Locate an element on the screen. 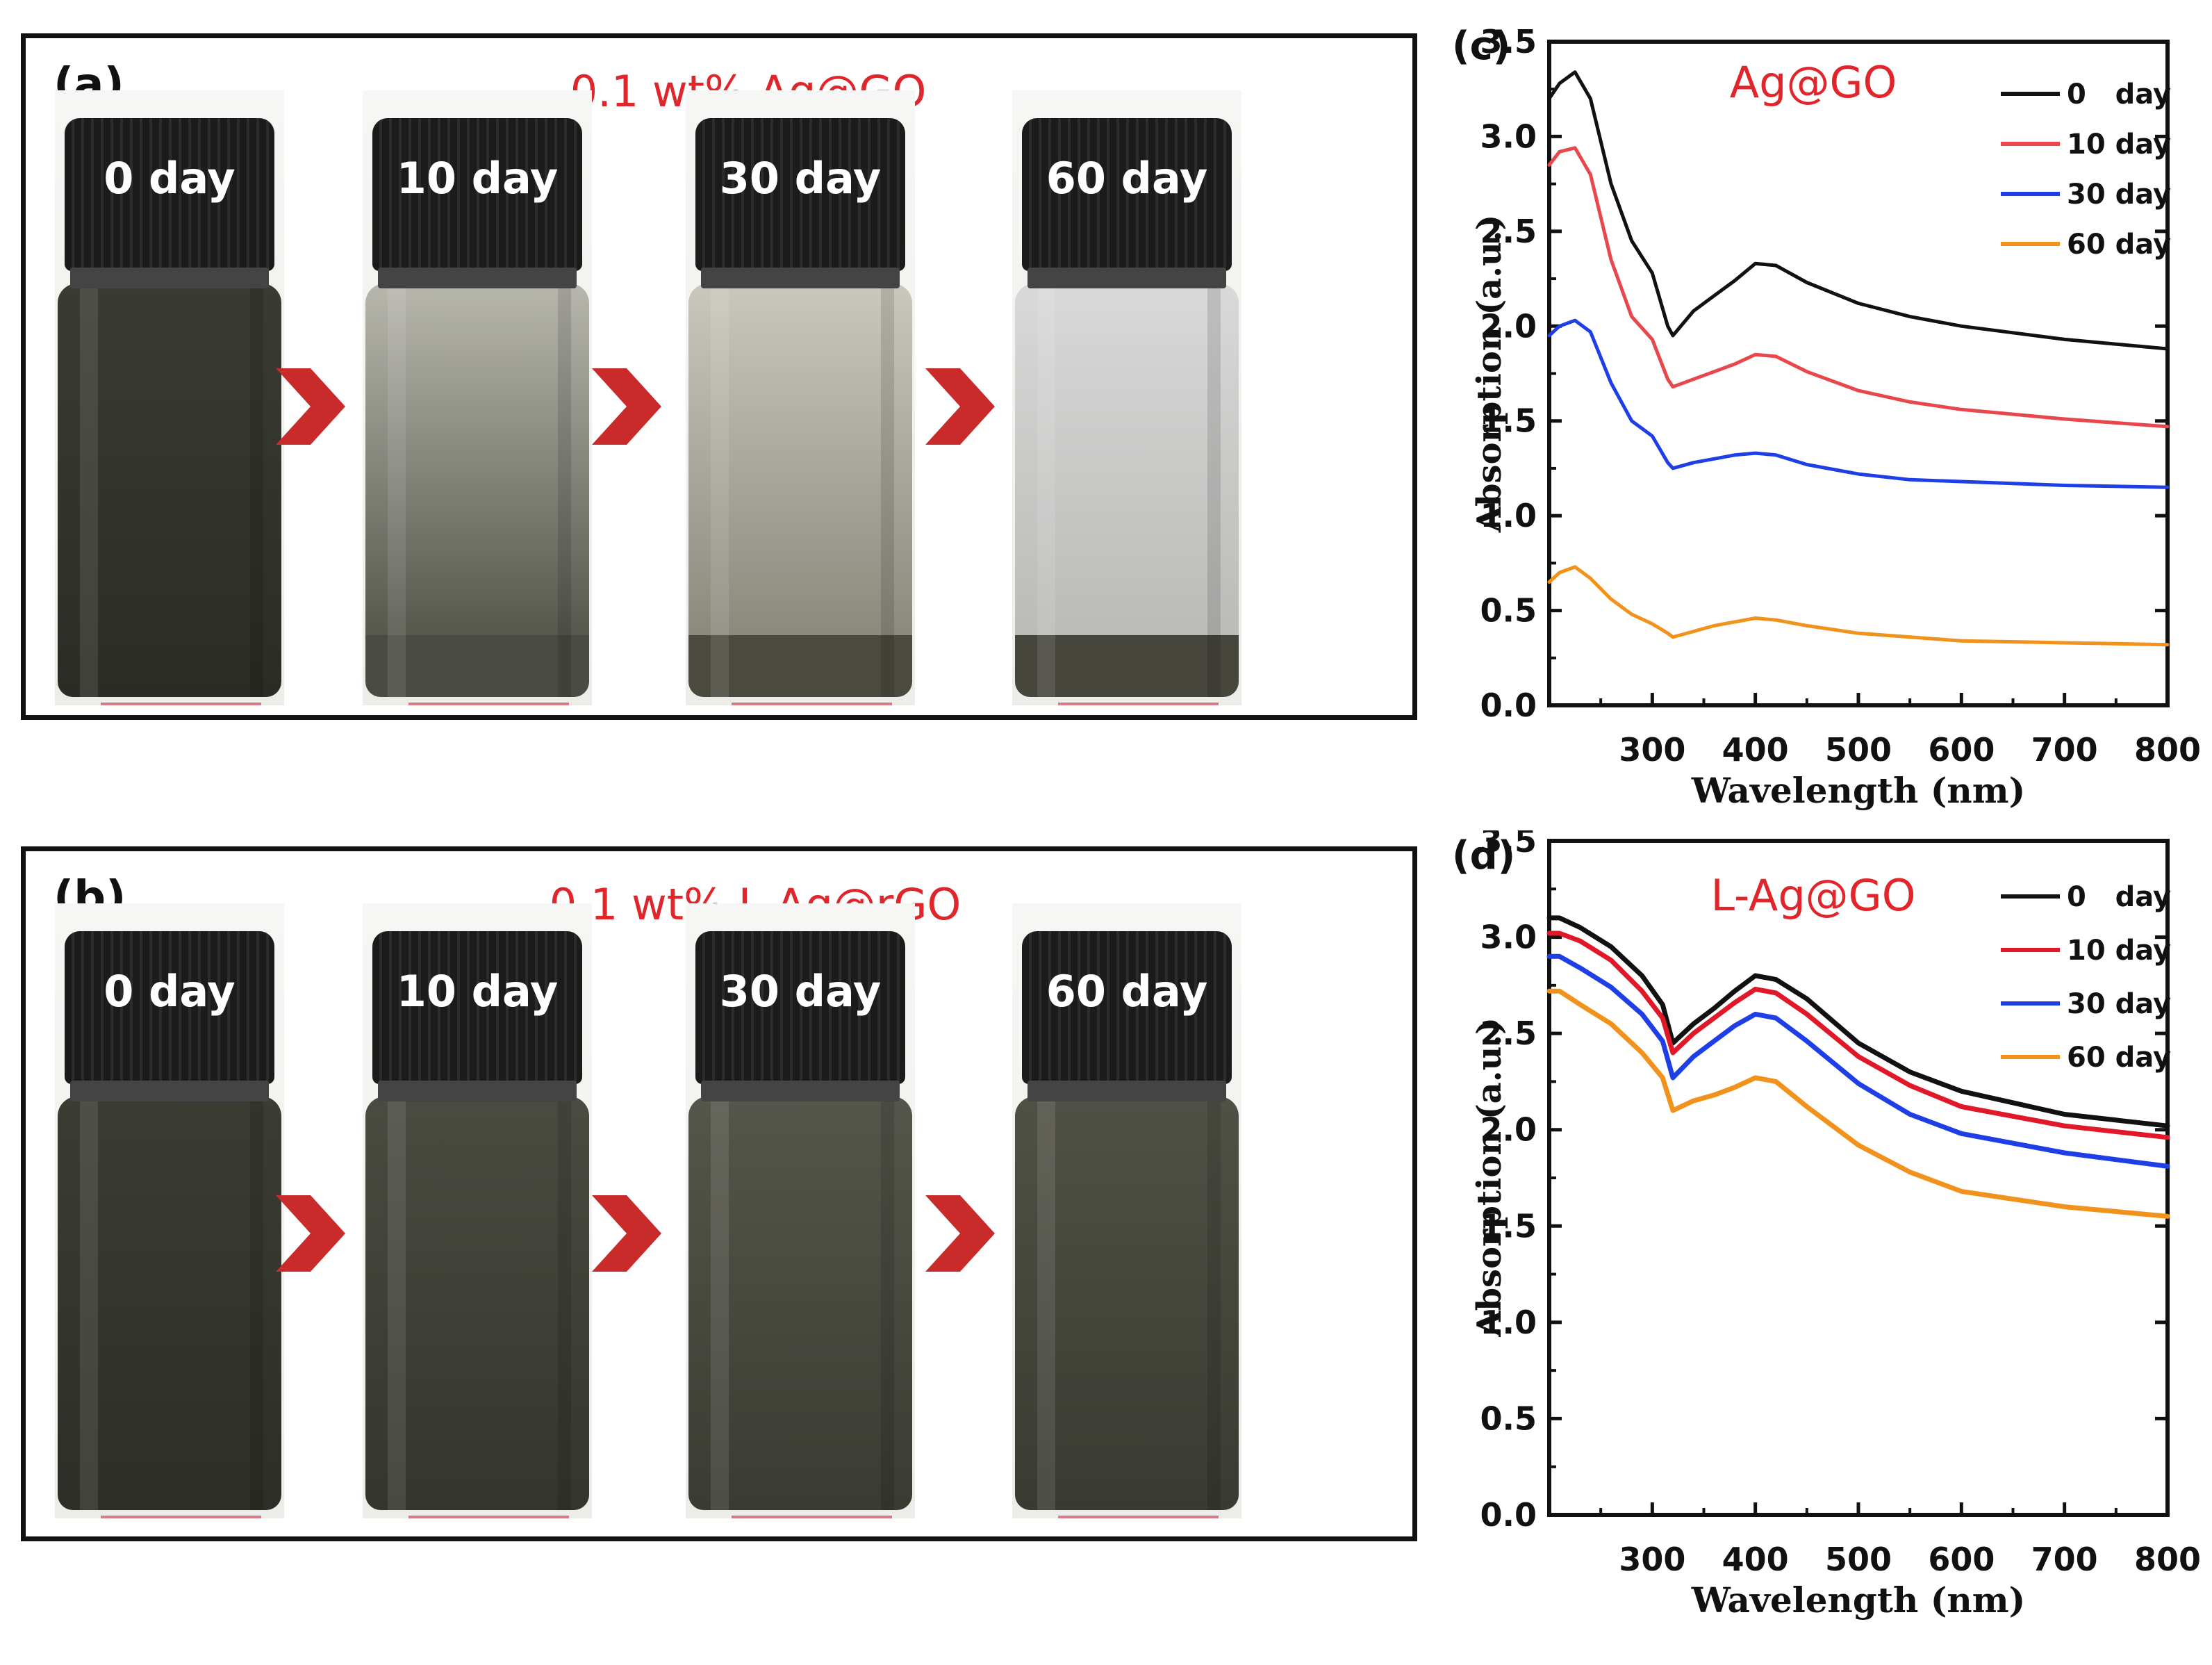 The width and height of the screenshot is (2212, 1665). panel-letter: (d) is located at coordinates (1483, 855).